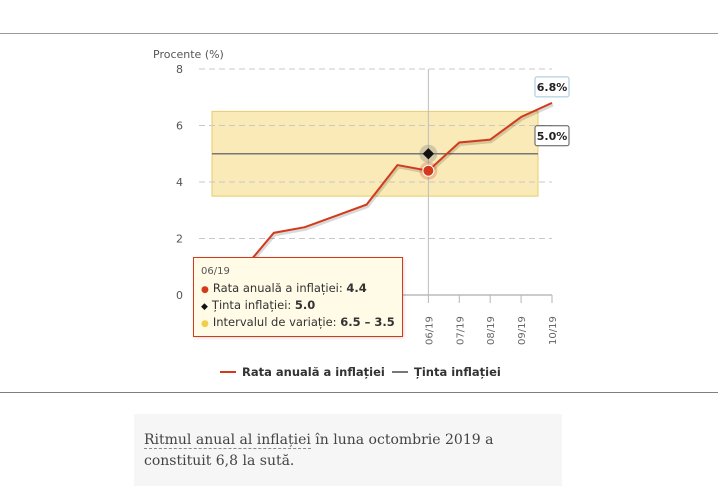 The height and width of the screenshot is (500, 718). I want to click on tooltip-value-target: 5.0, so click(305, 305).